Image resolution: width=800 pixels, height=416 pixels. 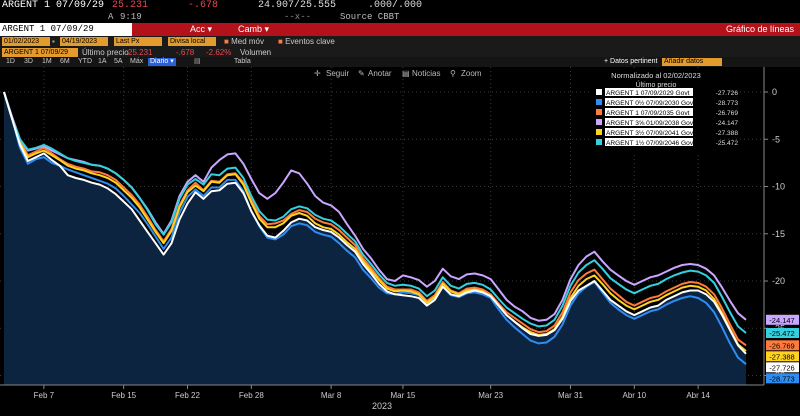 What do you see at coordinates (648, 113) in the screenshot?
I see `legend-series-name: ARGENT 1 07/09/2035 Govt` at bounding box center [648, 113].